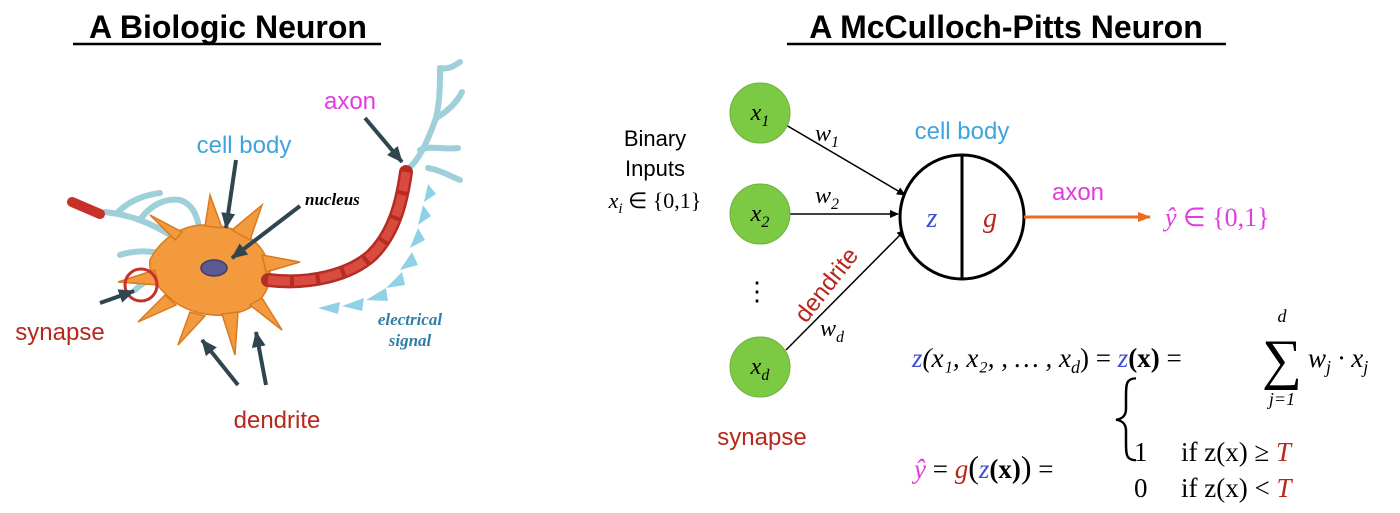 Image resolution: width=1400 pixels, height=513 pixels. I want to click on input-node-x1: x1, so click(760, 113).